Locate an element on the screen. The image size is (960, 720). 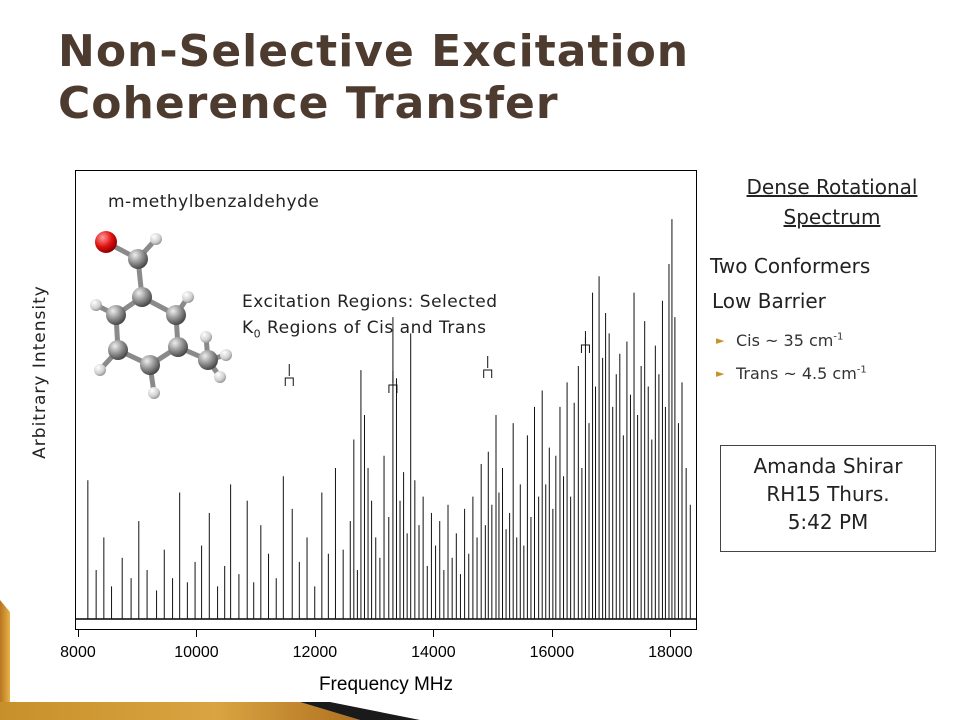
decorative-bottom-bar is located at coordinates (210, 711).